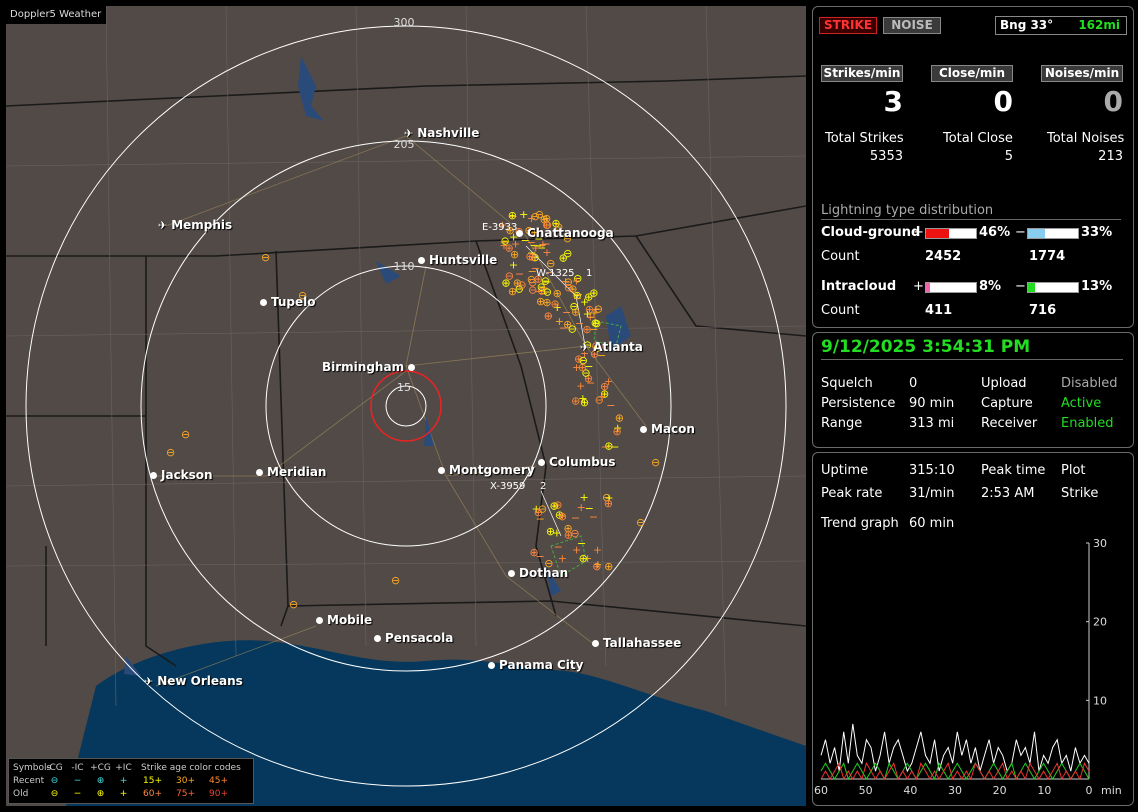  What do you see at coordinates (990, 286) in the screenshot?
I see `ic-positive-pct: 8%` at bounding box center [990, 286].